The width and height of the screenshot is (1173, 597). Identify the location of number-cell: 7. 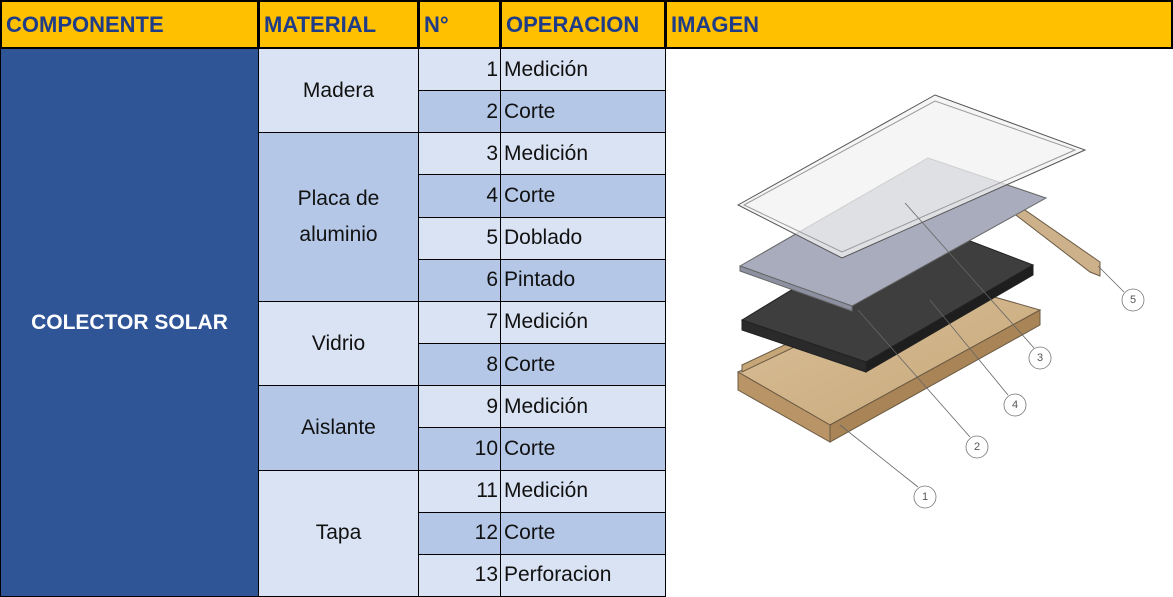
(459, 322).